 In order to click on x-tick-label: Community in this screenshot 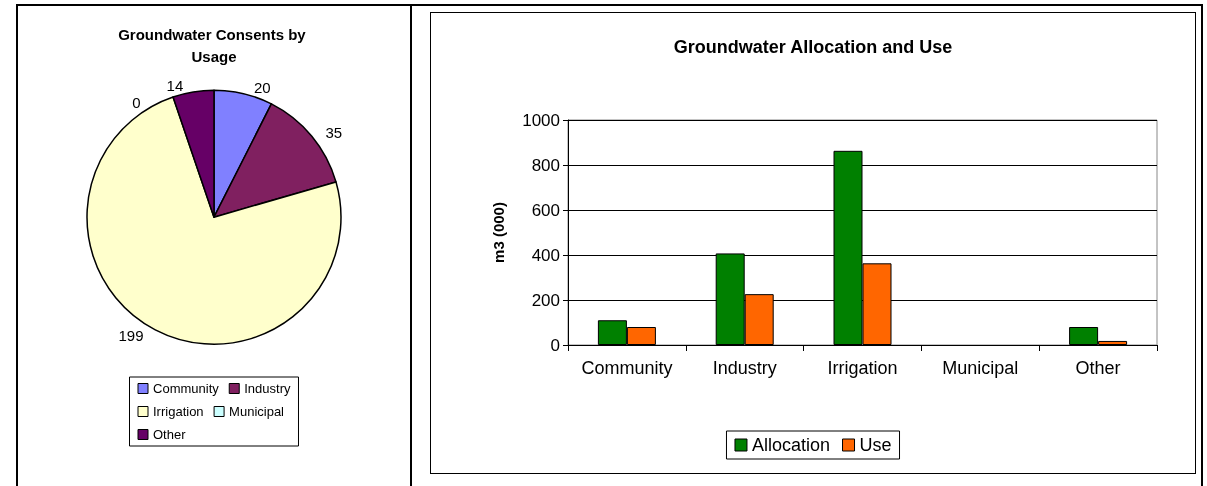, I will do `click(627, 368)`.